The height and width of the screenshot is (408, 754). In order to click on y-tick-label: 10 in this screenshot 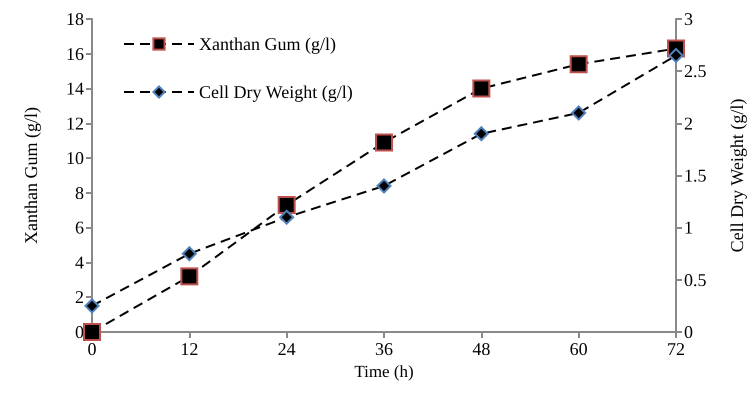, I will do `click(75, 158)`.